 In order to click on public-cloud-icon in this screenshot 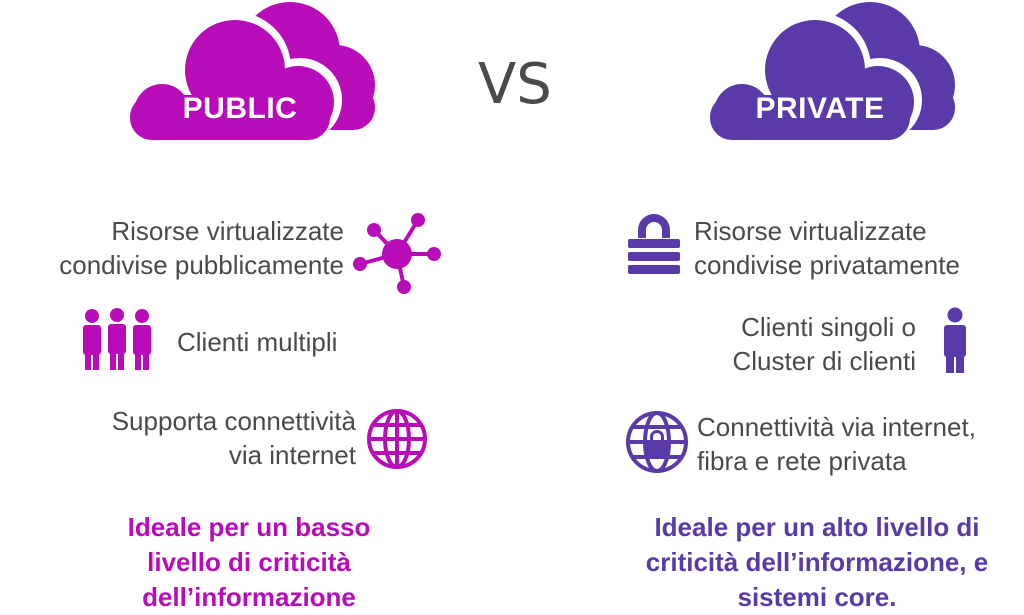, I will do `click(250, 73)`.